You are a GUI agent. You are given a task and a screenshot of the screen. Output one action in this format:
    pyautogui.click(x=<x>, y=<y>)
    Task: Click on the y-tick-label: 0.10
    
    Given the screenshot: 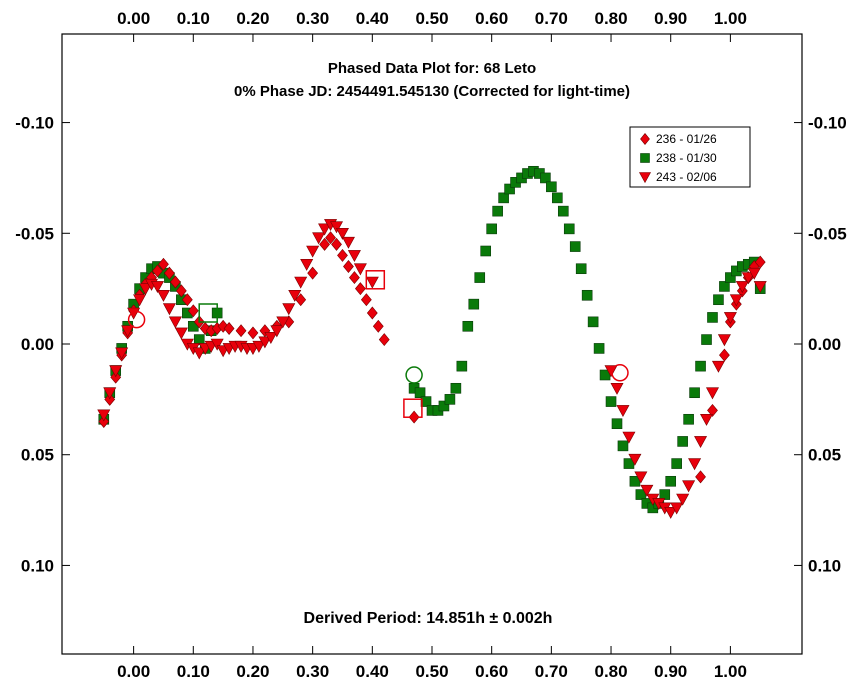 What is the action you would take?
    pyautogui.click(x=37, y=565)
    